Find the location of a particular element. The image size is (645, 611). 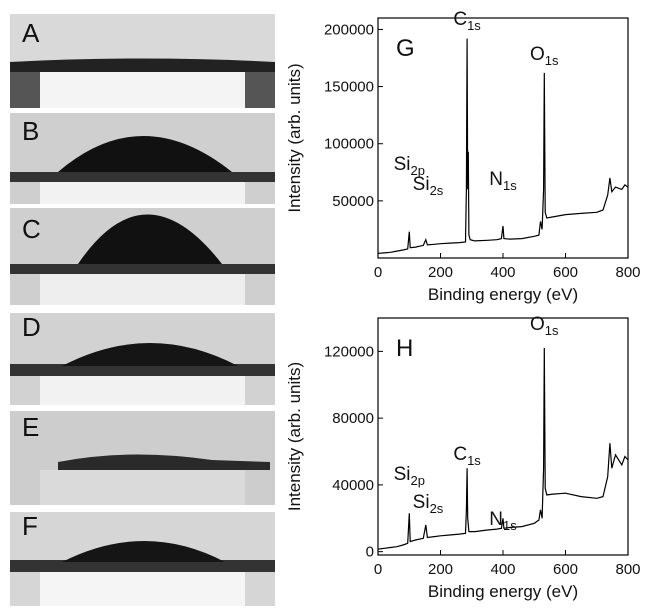

y-tick-label: 200000 is located at coordinates (349, 29).